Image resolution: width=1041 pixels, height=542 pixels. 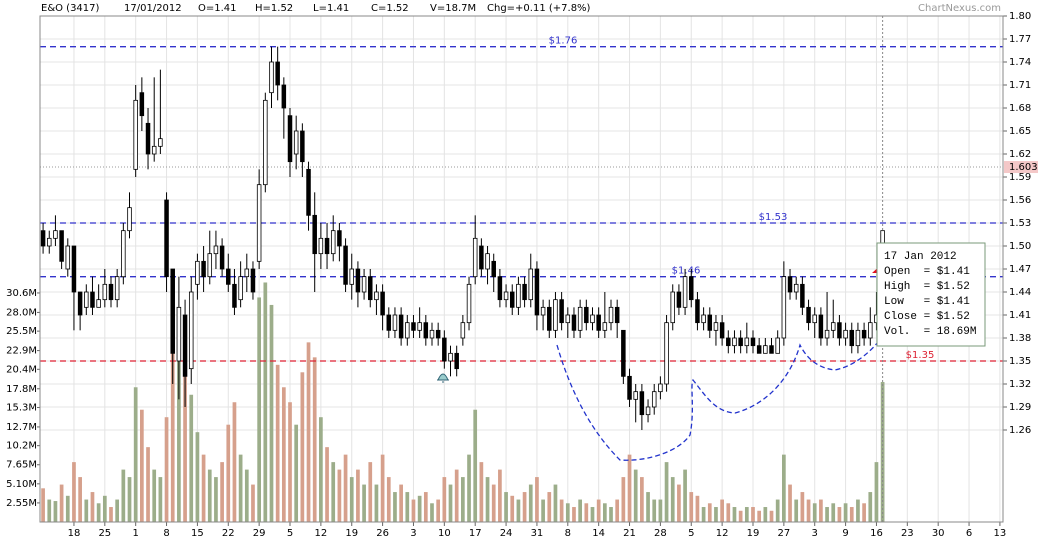 I want to click on x-tick-label: 26, so click(x=382, y=533).